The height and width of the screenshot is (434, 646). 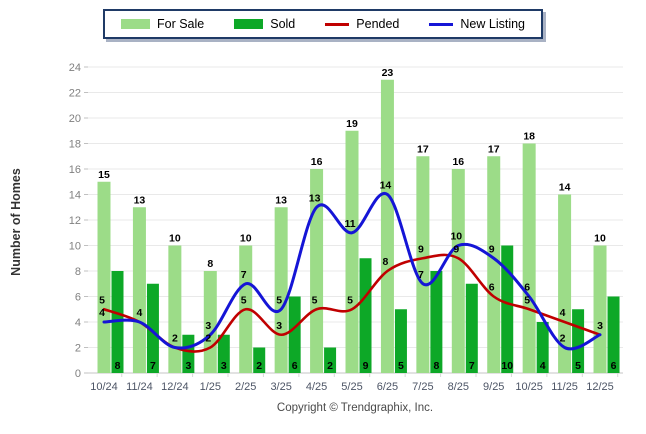 What do you see at coordinates (387, 387) in the screenshot?
I see `x-axis-tick-label: 6/25` at bounding box center [387, 387].